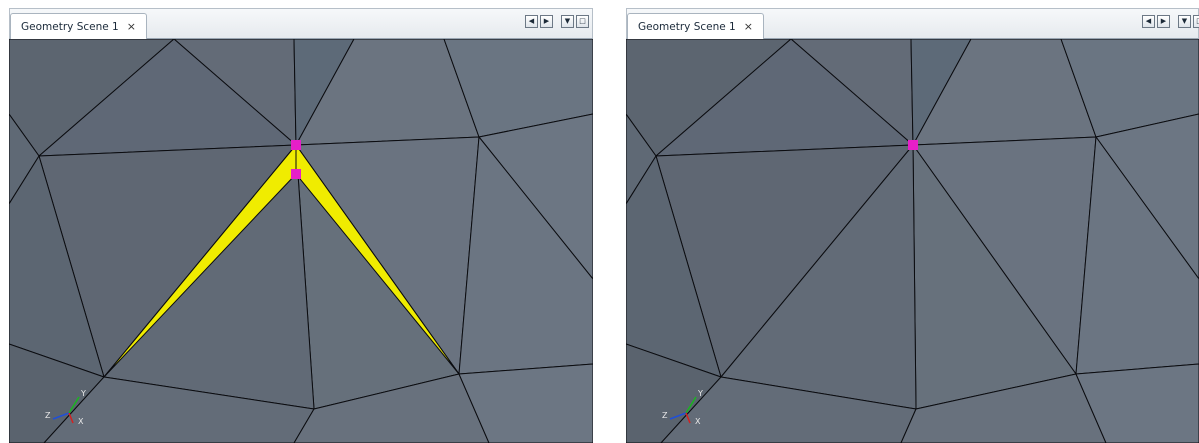 The image size is (1199, 443). I want to click on highlight-face-right, so click(377, 259).